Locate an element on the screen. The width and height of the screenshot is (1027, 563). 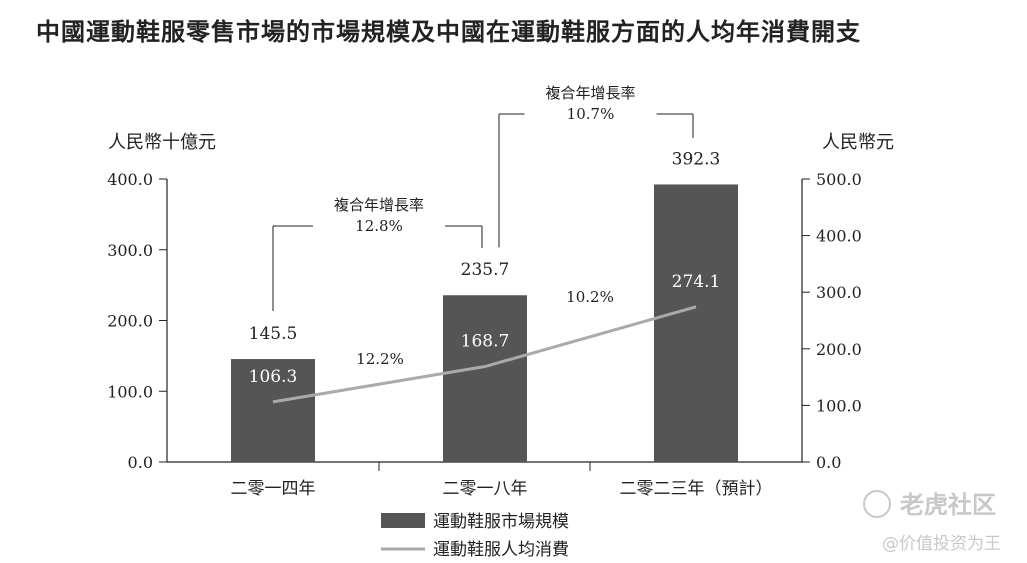
chart-title: 中國運動鞋服零售市場的市場規模及中國在運動鞋服方面的人均年消費開支 is located at coordinates (448, 32).